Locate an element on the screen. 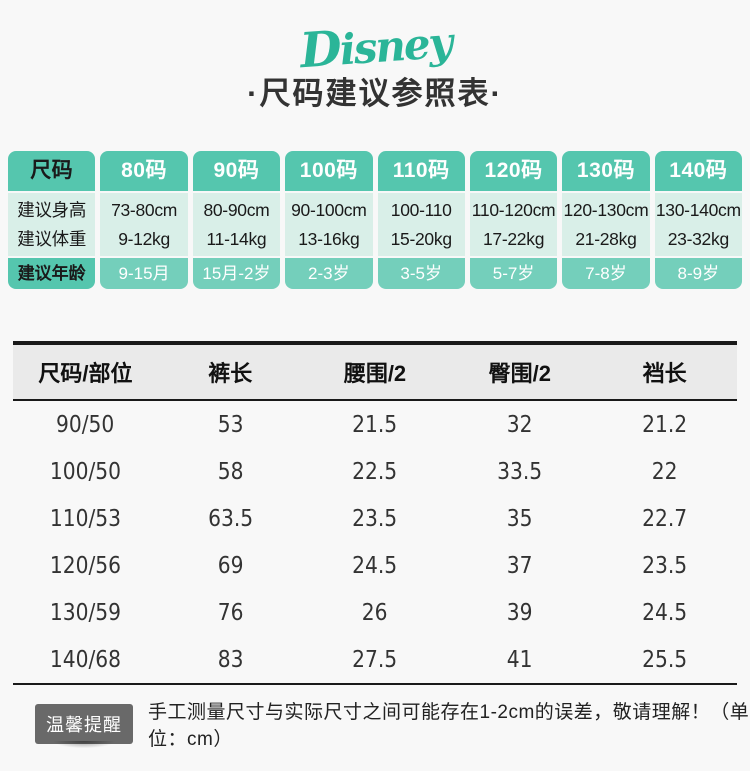 The image size is (750, 771). pant-length-cell: 63.5 is located at coordinates (230, 519).